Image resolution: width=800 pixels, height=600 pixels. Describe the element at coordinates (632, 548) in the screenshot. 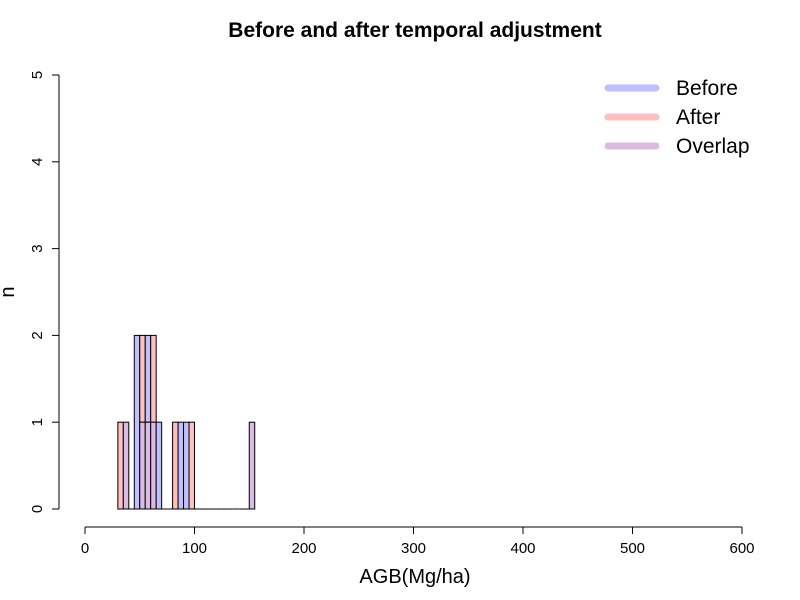

I see `x-tick-label: 500` at that location.